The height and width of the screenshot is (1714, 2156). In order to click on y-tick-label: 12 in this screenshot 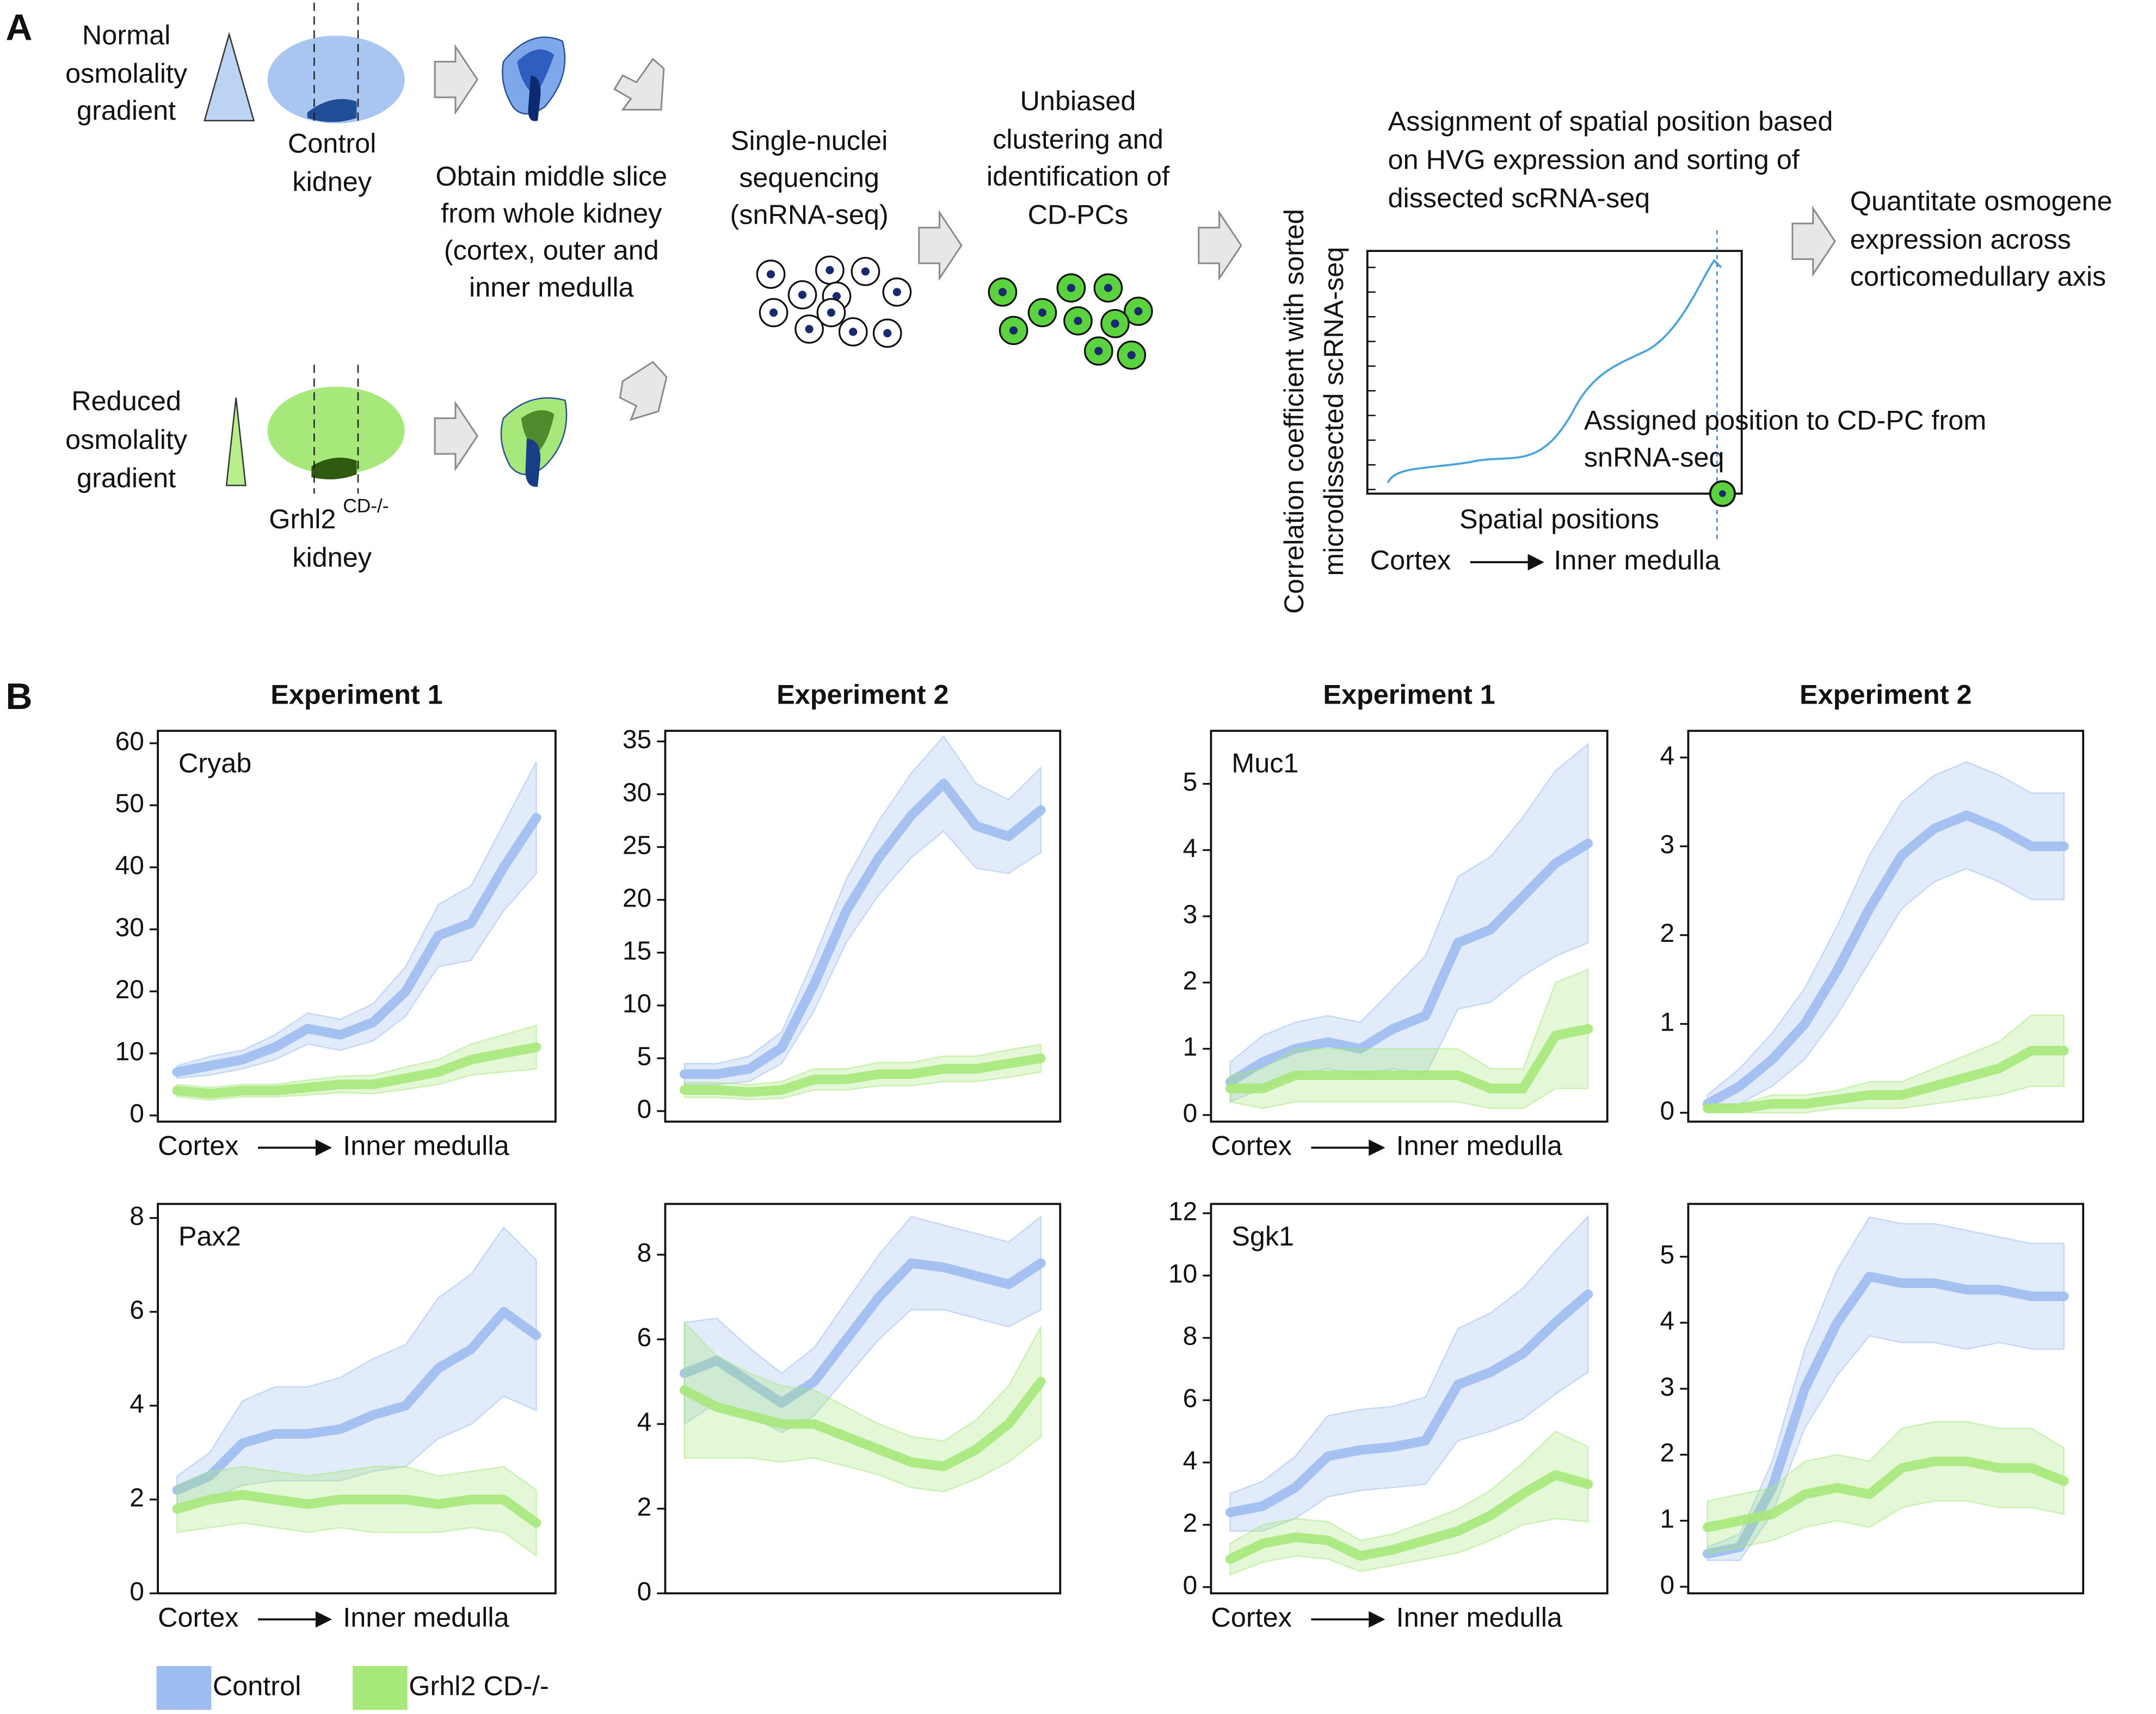, I will do `click(1182, 1211)`.